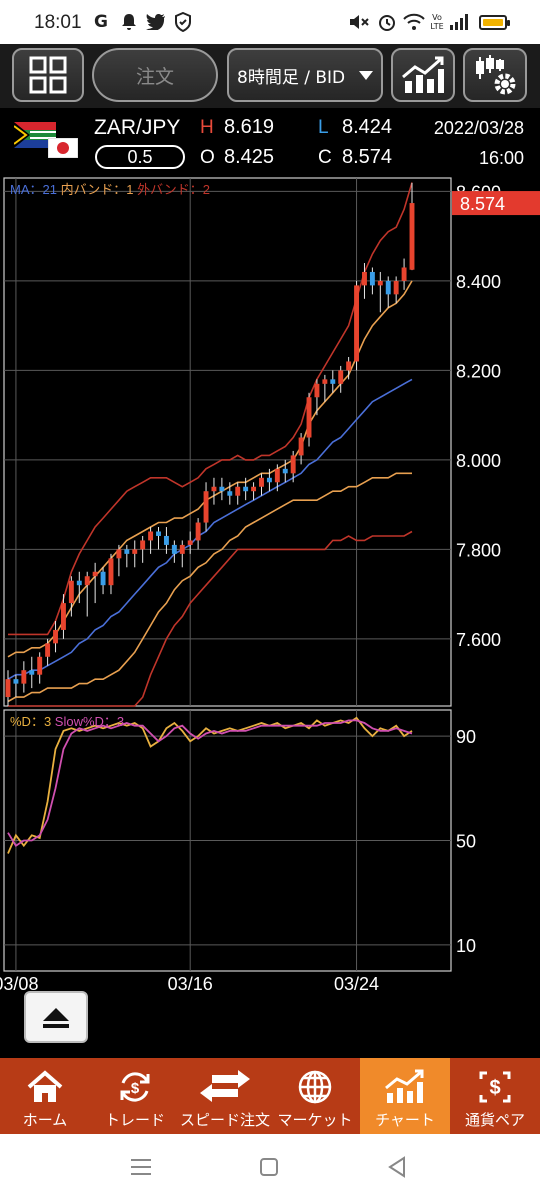  What do you see at coordinates (315, 1096) in the screenshot?
I see `nav-item-market: マーケット` at bounding box center [315, 1096].